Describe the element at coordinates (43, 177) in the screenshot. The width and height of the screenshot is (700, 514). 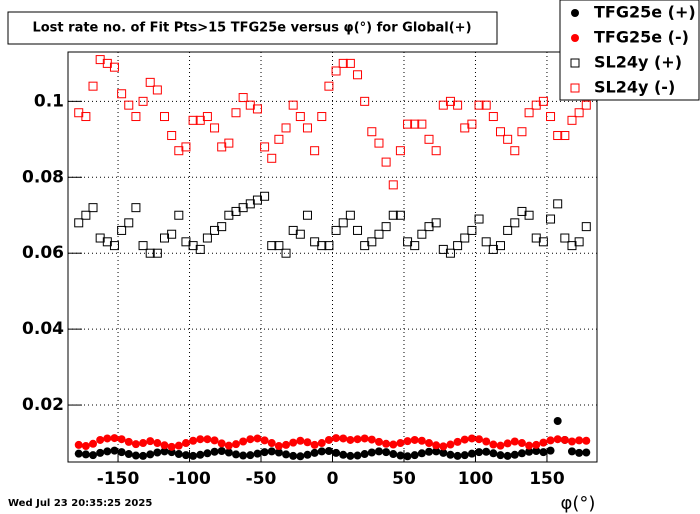
I see `y-tick-label: 0.08` at that location.